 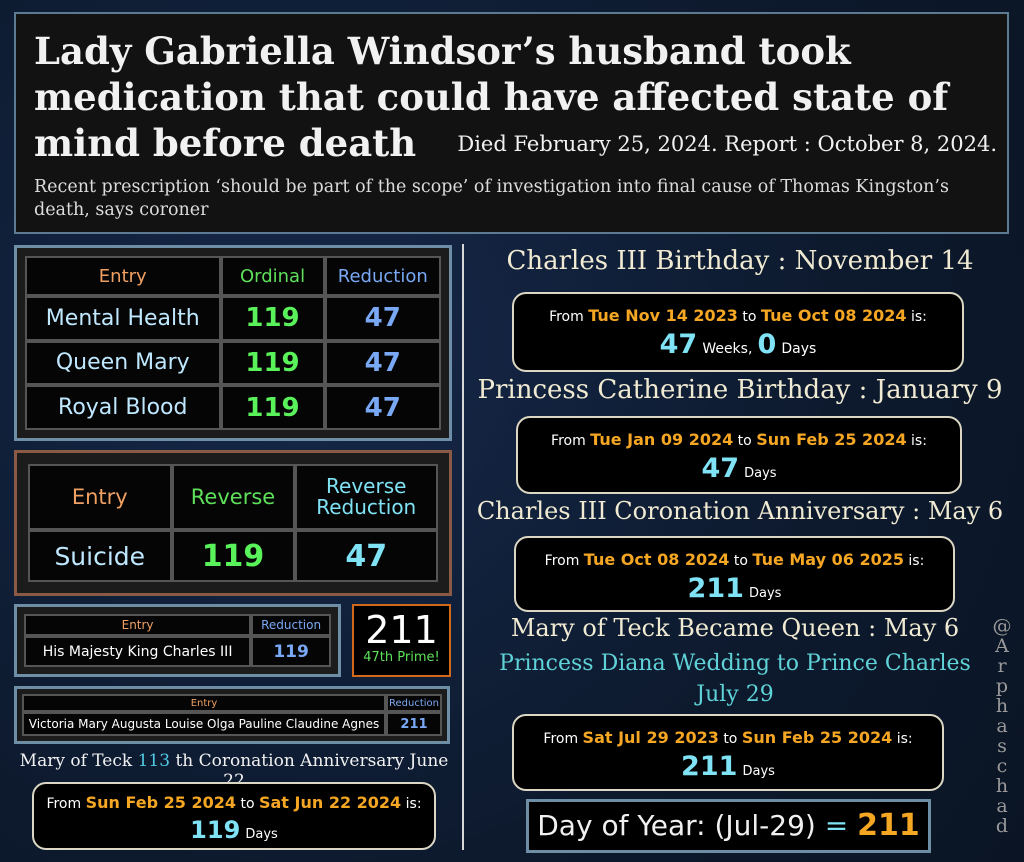 What do you see at coordinates (1002, 746) in the screenshot?
I see `handle-char: s` at bounding box center [1002, 746].